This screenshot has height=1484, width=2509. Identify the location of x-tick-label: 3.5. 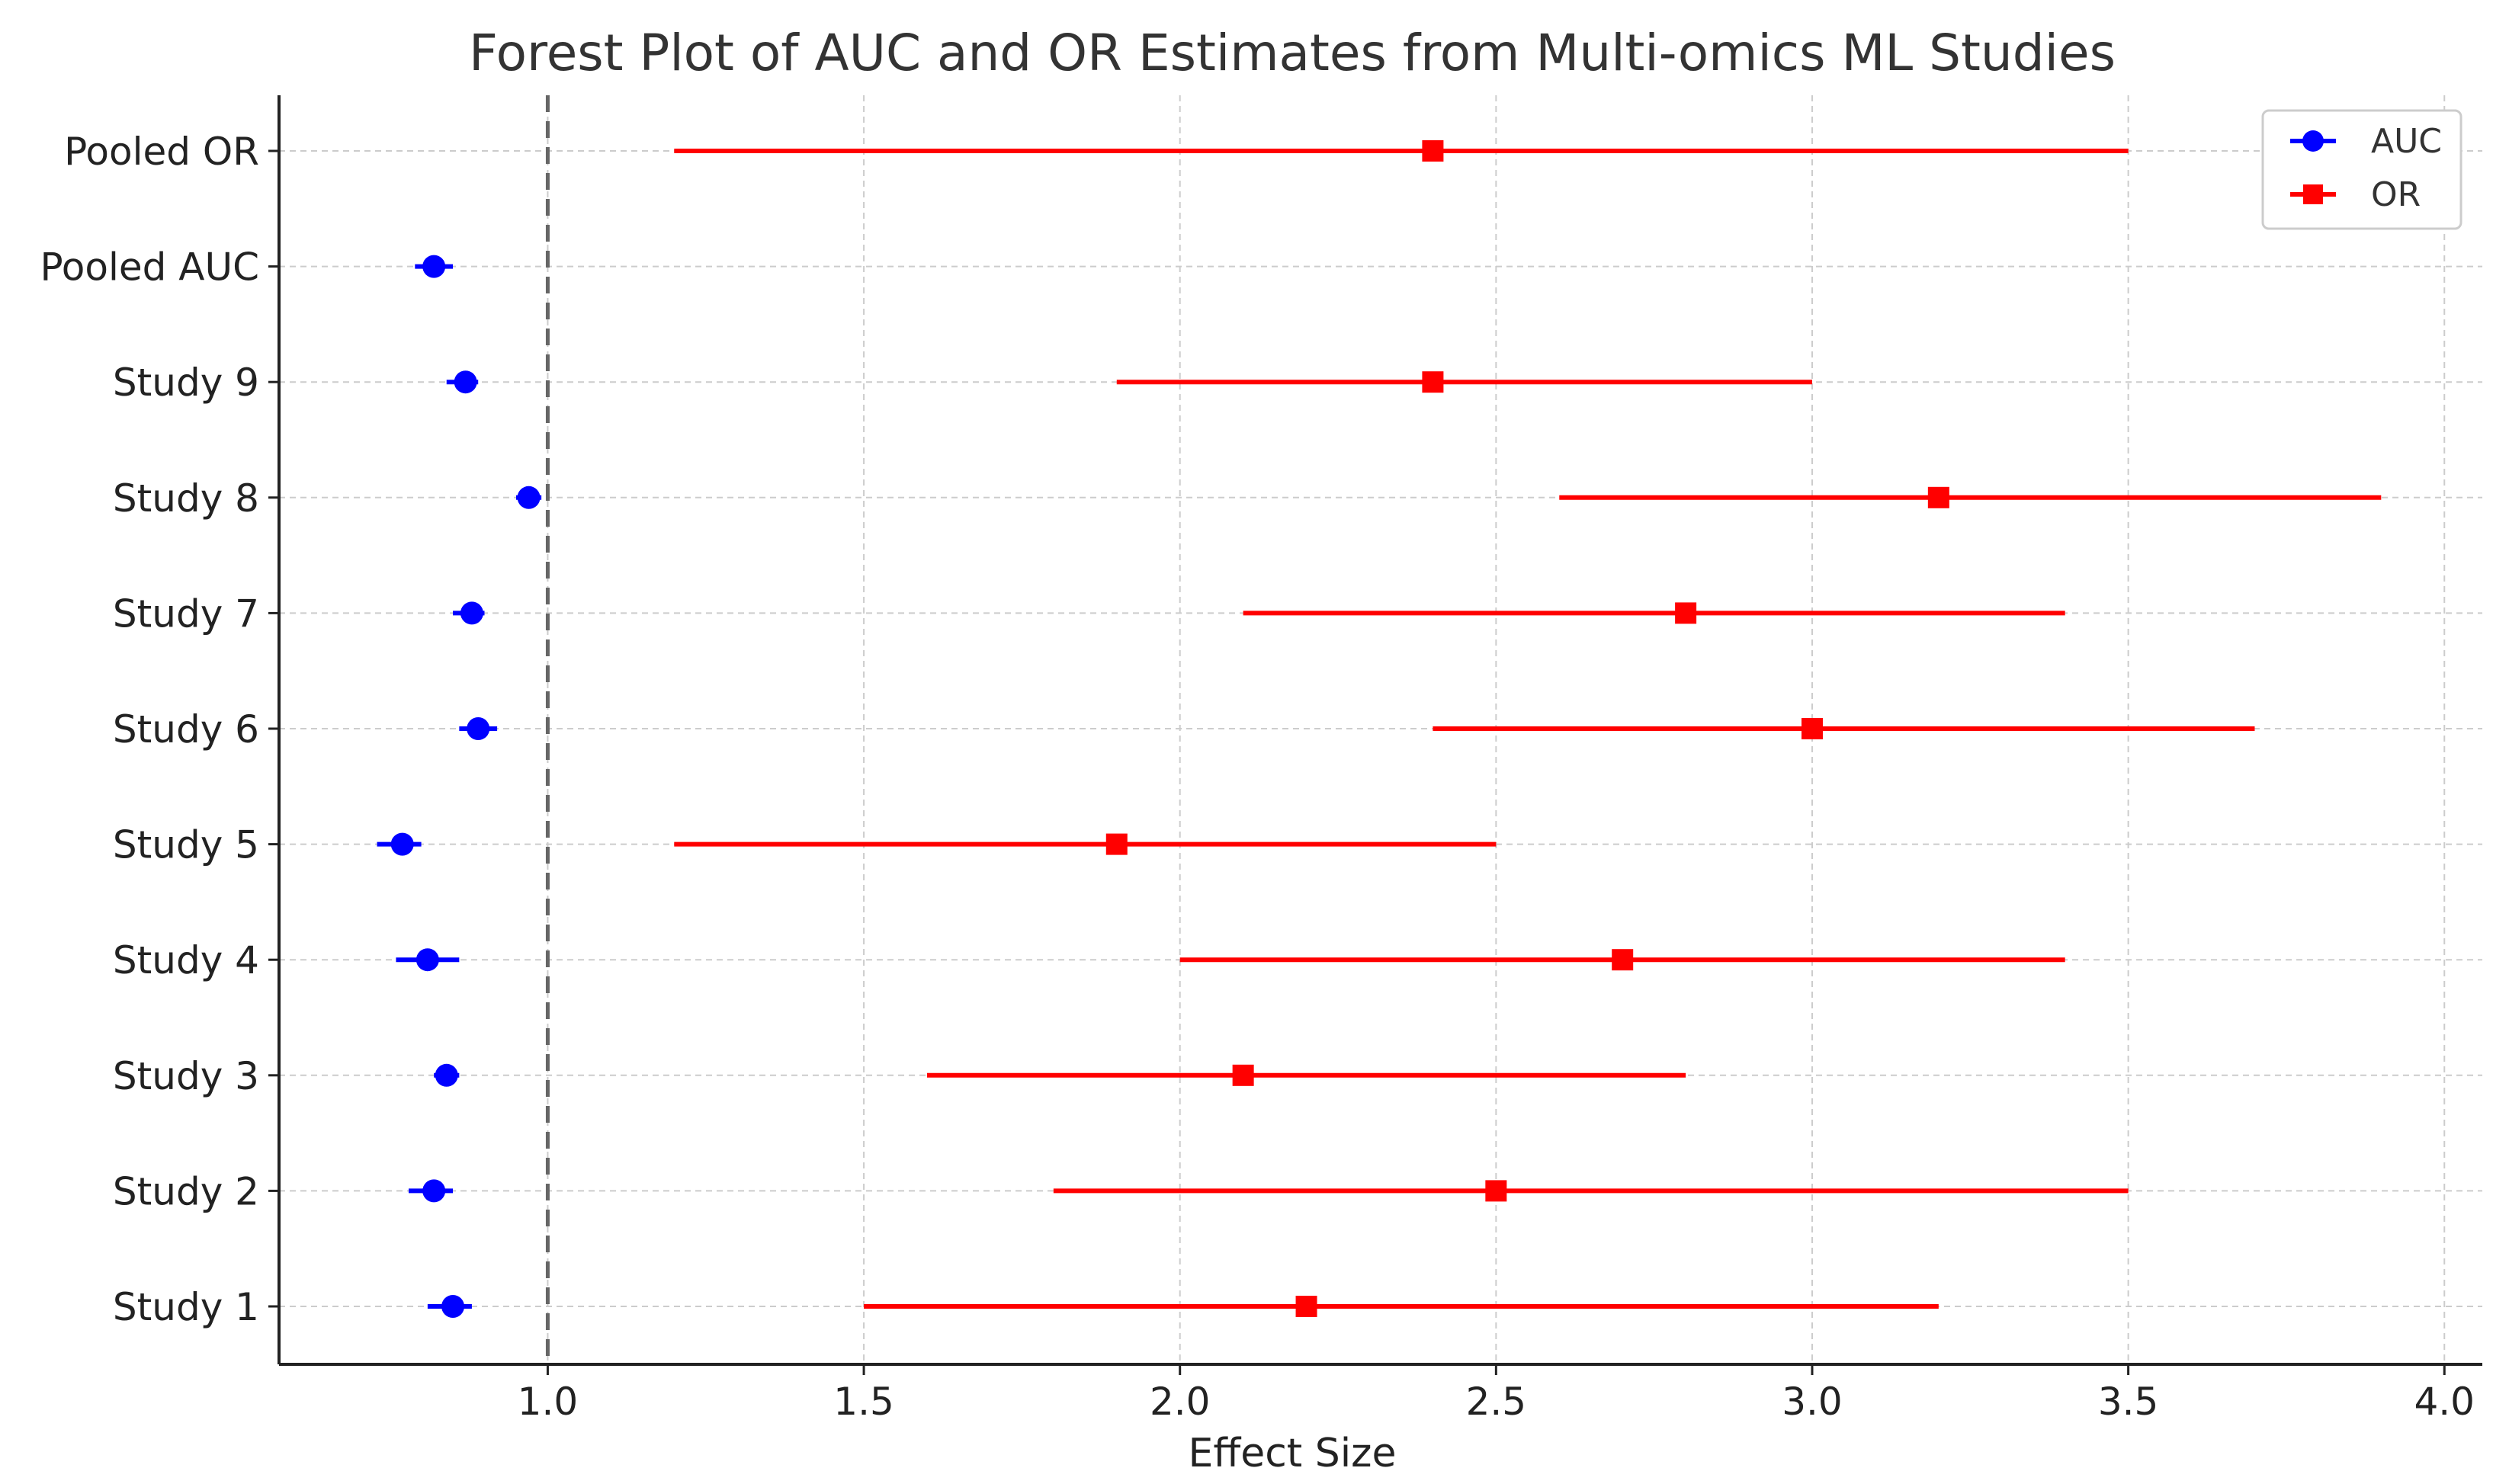
(2129, 1402).